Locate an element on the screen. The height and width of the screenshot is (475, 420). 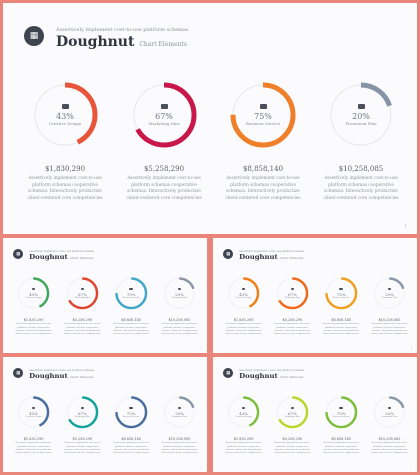
page-number: 3 is located at coordinates (411, 349).